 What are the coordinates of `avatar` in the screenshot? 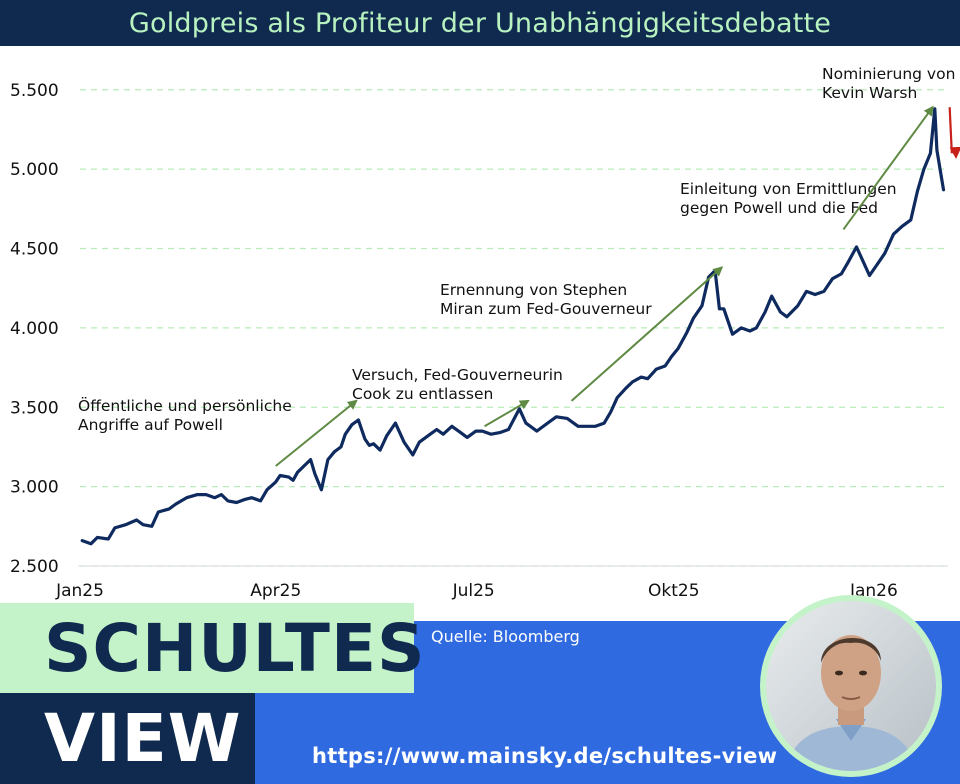 It's located at (851, 686).